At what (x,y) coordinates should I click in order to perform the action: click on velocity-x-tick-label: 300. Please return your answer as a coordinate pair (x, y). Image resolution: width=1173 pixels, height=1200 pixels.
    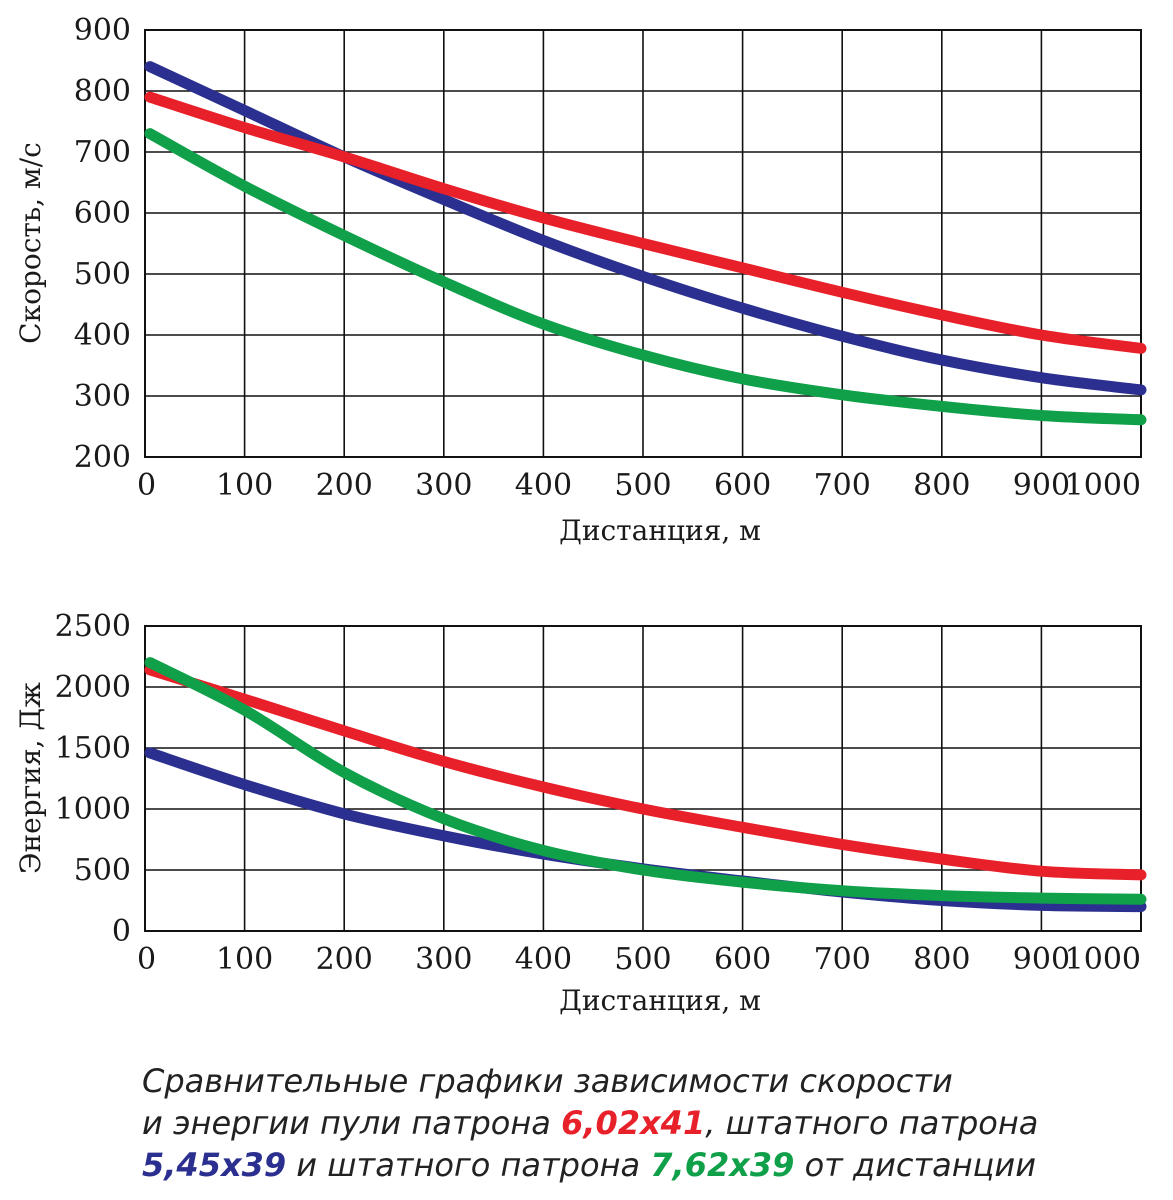
    Looking at the image, I should click on (443, 485).